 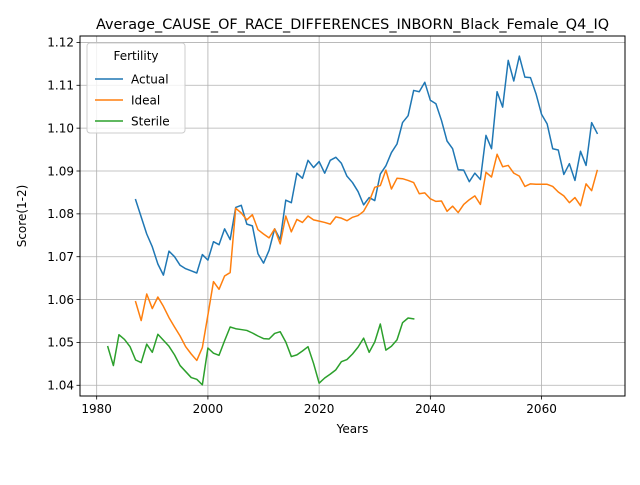 What do you see at coordinates (60, 300) in the screenshot?
I see `y-tick-label: 1.06` at bounding box center [60, 300].